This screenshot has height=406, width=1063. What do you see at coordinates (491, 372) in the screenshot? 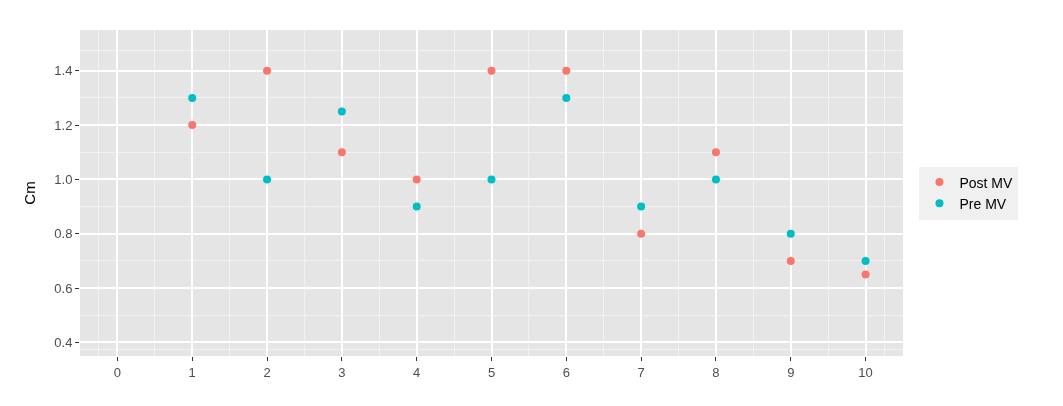
I see `x-tick-label: 5` at bounding box center [491, 372].